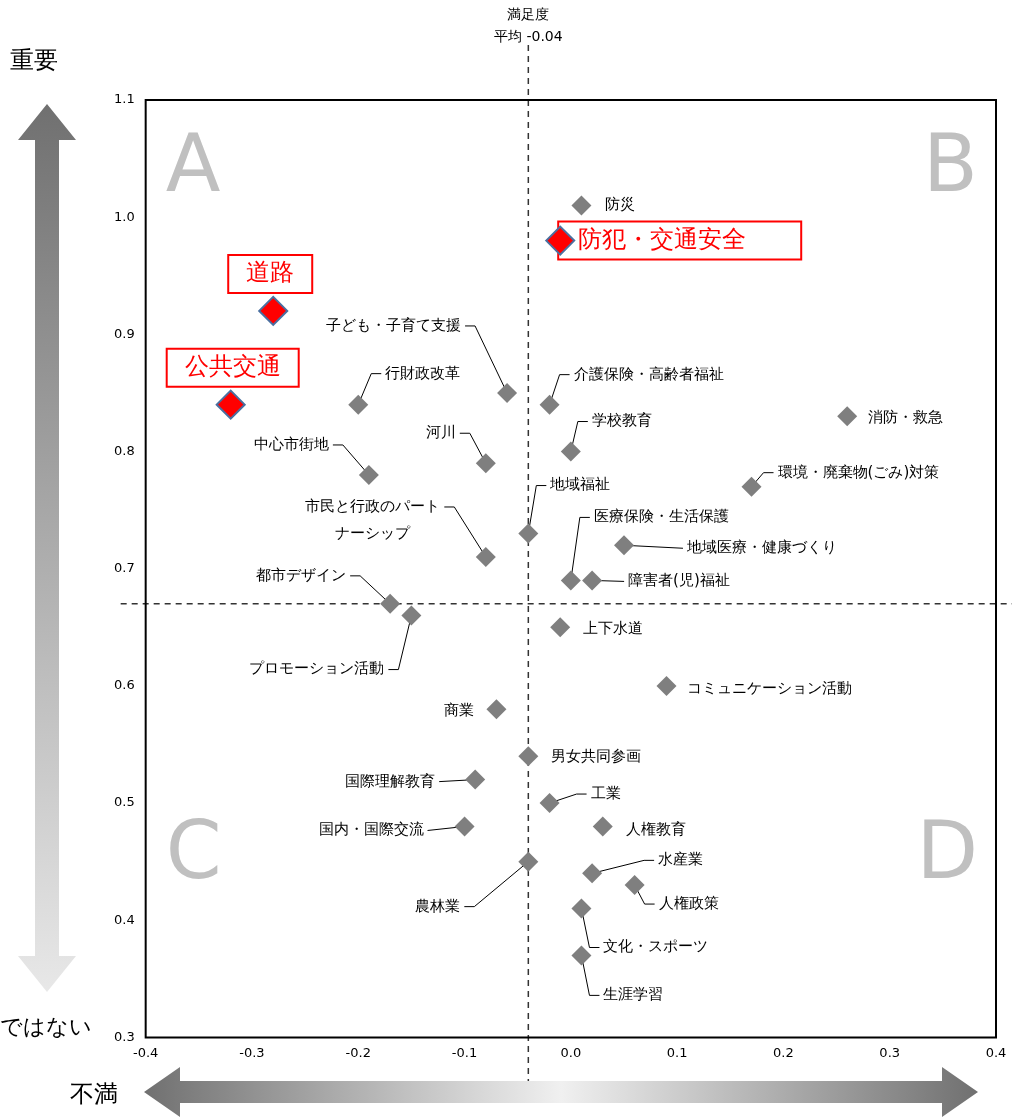 Image resolution: width=1012 pixels, height=1117 pixels. What do you see at coordinates (270, 272) in the screenshot?
I see `series-label: 道路` at bounding box center [270, 272].